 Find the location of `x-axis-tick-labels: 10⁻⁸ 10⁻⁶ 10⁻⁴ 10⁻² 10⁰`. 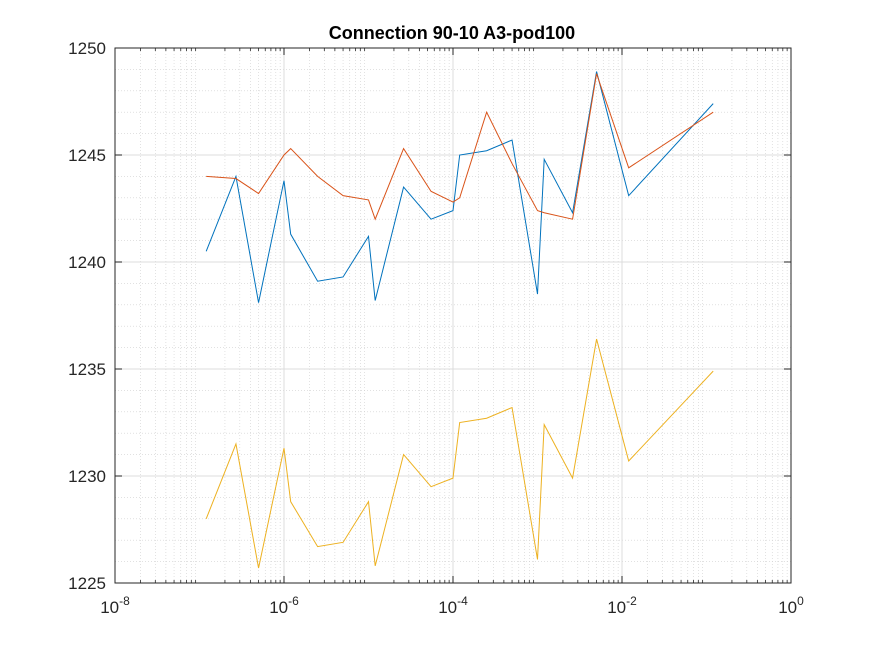

x-axis-tick-labels: 10⁻⁸ 10⁻⁶ 10⁻⁴ 10⁻² 10⁰ is located at coordinates (452, 605).